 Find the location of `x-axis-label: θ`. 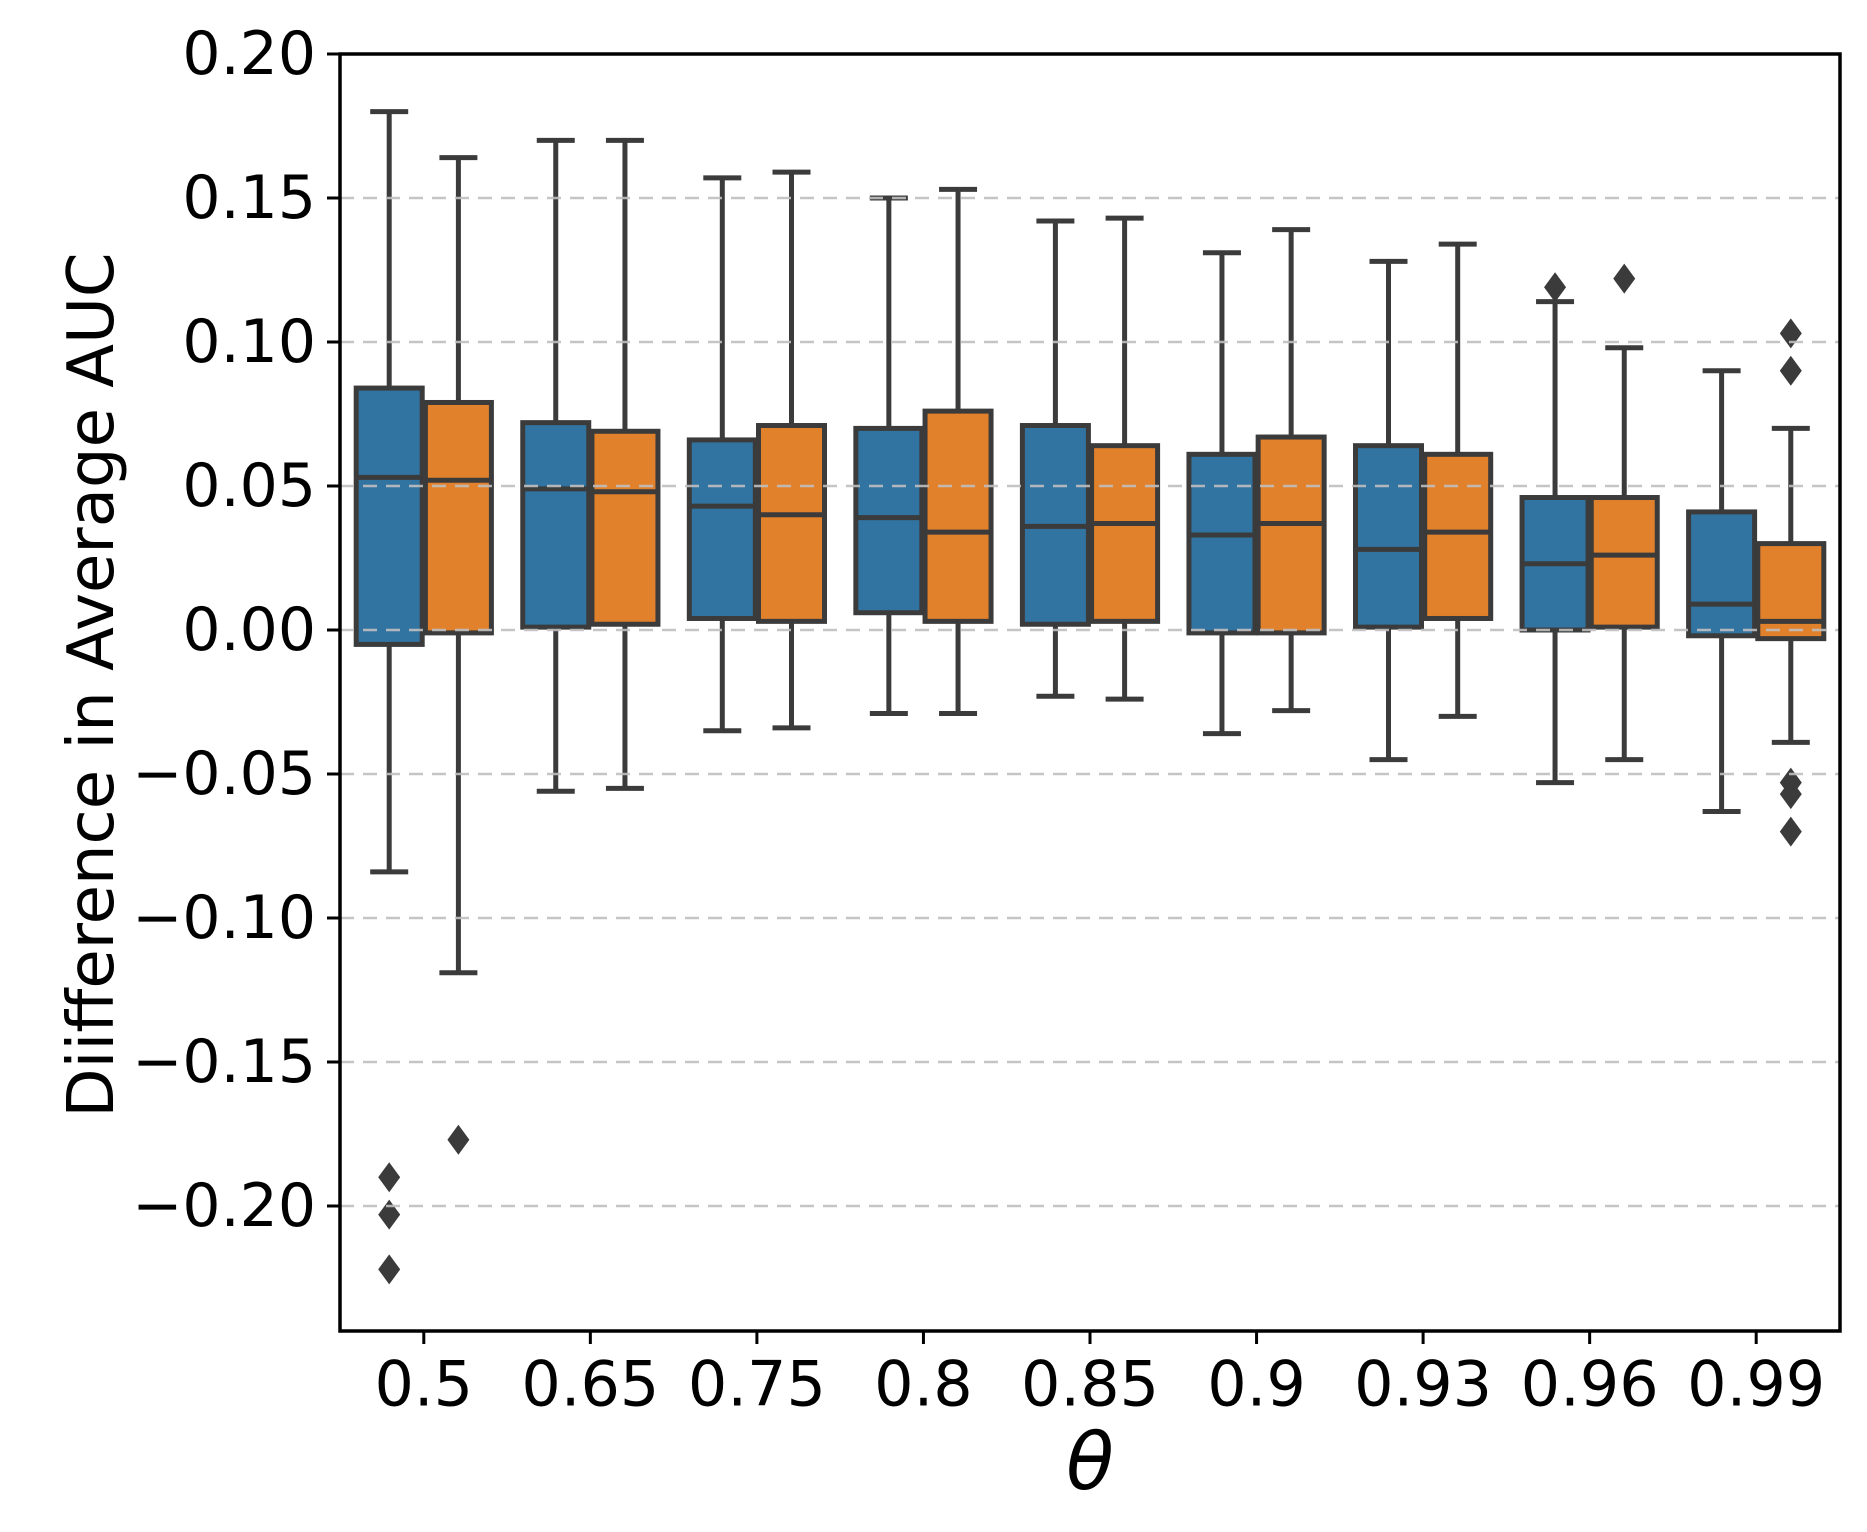

x-axis-label: θ is located at coordinates (1090, 1463).